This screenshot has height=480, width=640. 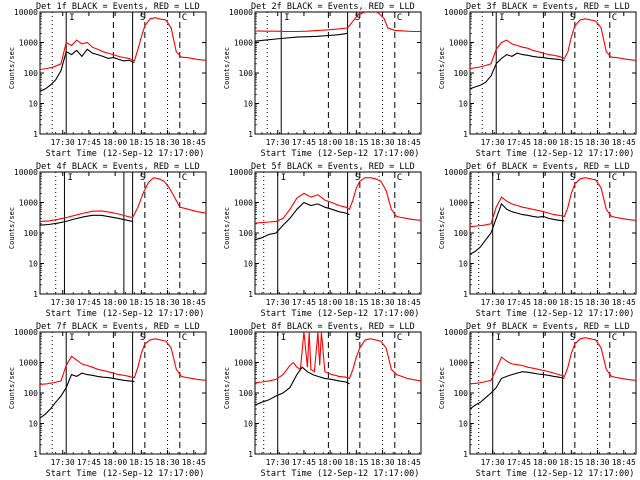 I want to click on panel-title: Det 7f BLACK = Events, RED = LLD, so click(x=118, y=327).